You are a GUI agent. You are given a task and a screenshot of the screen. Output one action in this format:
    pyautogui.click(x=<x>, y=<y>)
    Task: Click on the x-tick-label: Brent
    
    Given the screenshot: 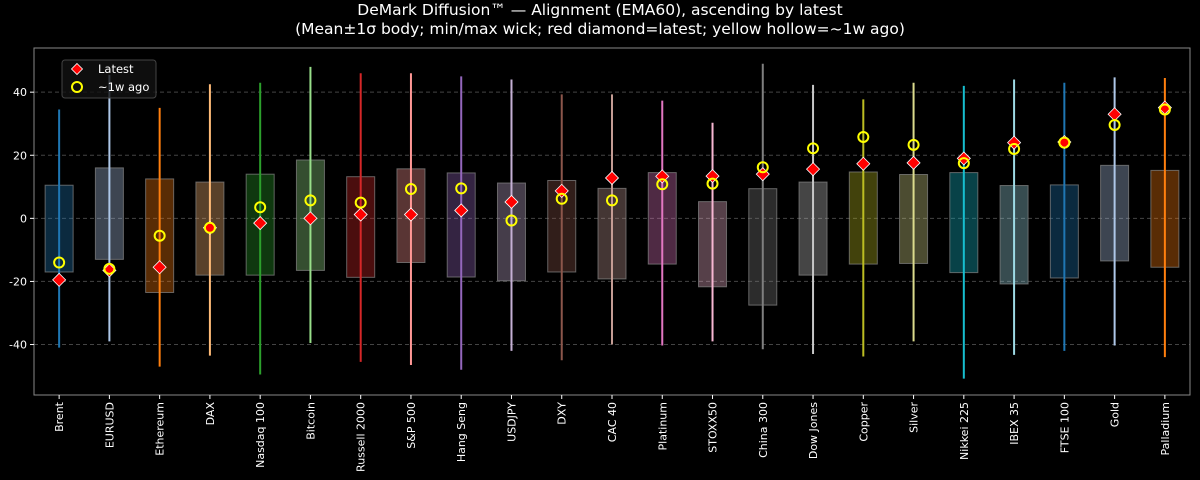 What is the action you would take?
    pyautogui.click(x=59, y=416)
    